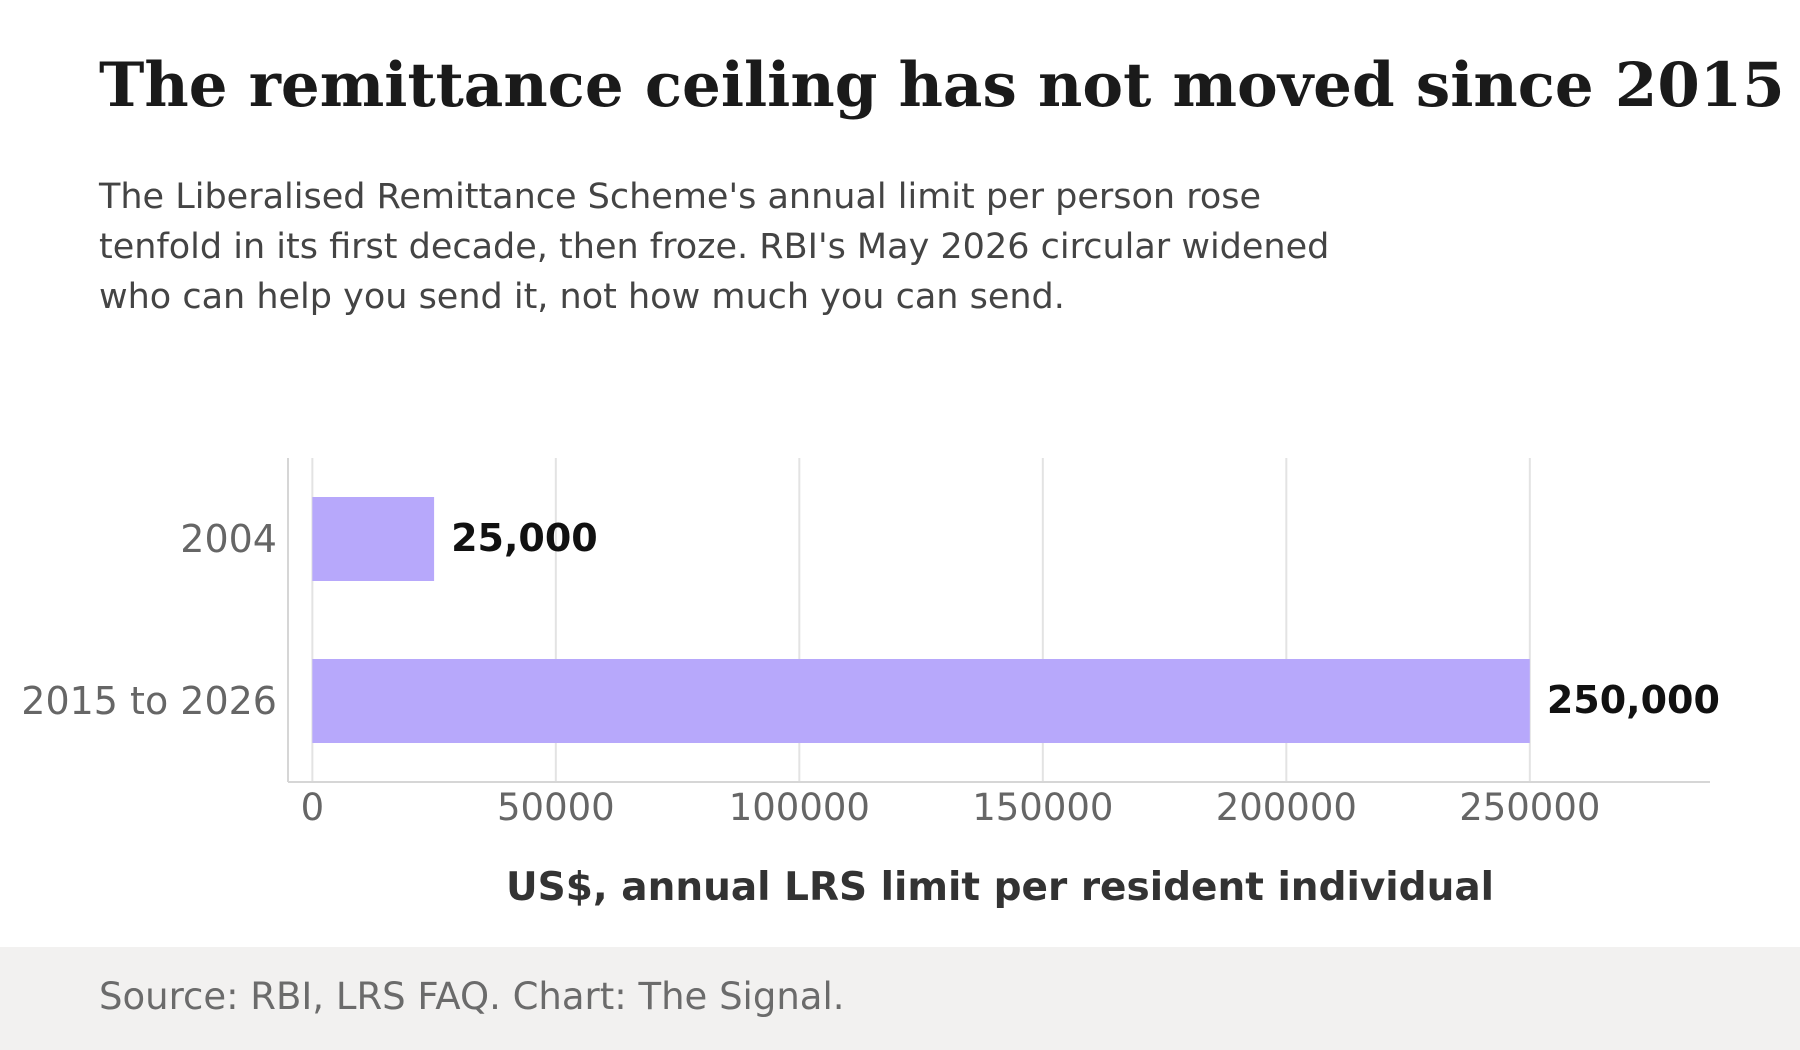 The image size is (1800, 1050). What do you see at coordinates (524, 538) in the screenshot?
I see `value-label: 25,000` at bounding box center [524, 538].